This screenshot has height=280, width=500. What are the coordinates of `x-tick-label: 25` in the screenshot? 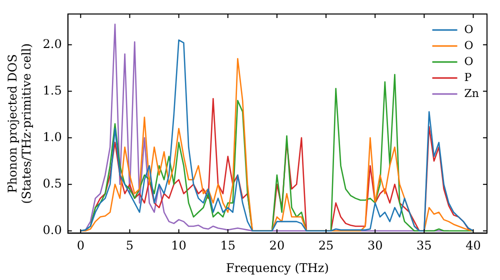 It's located at (326, 245).